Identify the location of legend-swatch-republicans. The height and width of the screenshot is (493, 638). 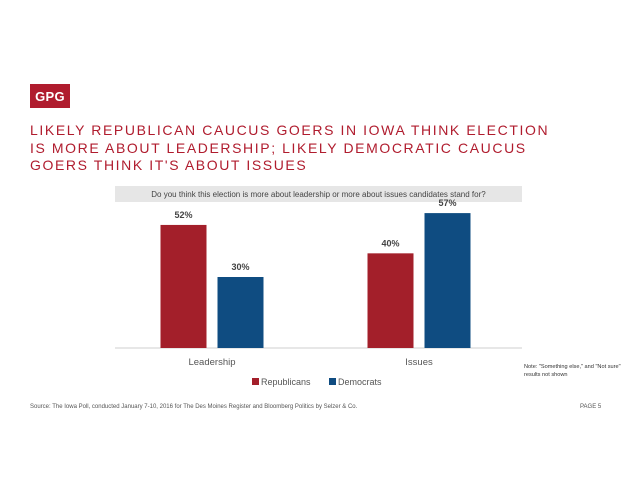
(255, 381).